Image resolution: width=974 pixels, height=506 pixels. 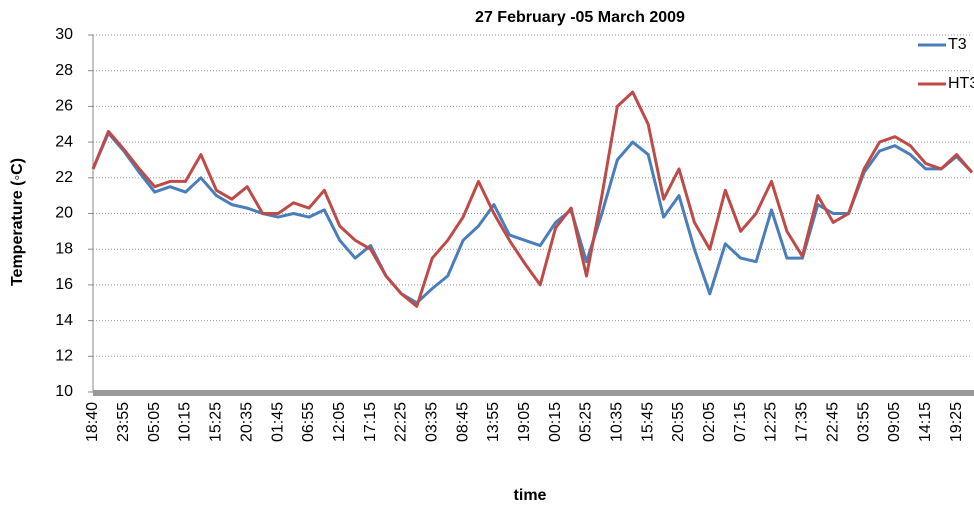 I want to click on y-tick-label: 20, so click(x=64, y=213).